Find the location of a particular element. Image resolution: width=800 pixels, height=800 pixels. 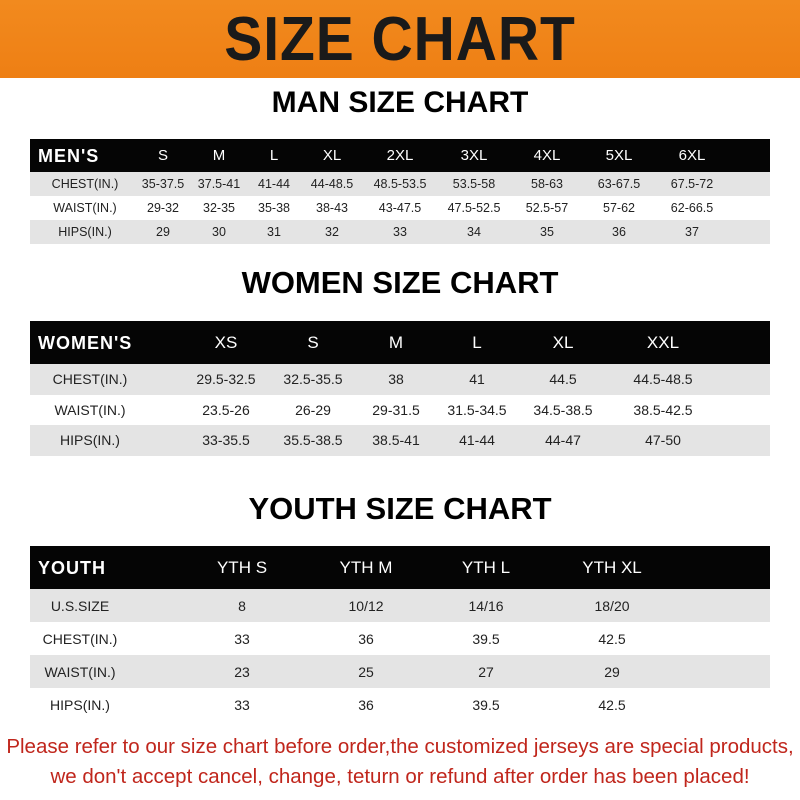

size-column-header: YTH XL is located at coordinates (612, 567).